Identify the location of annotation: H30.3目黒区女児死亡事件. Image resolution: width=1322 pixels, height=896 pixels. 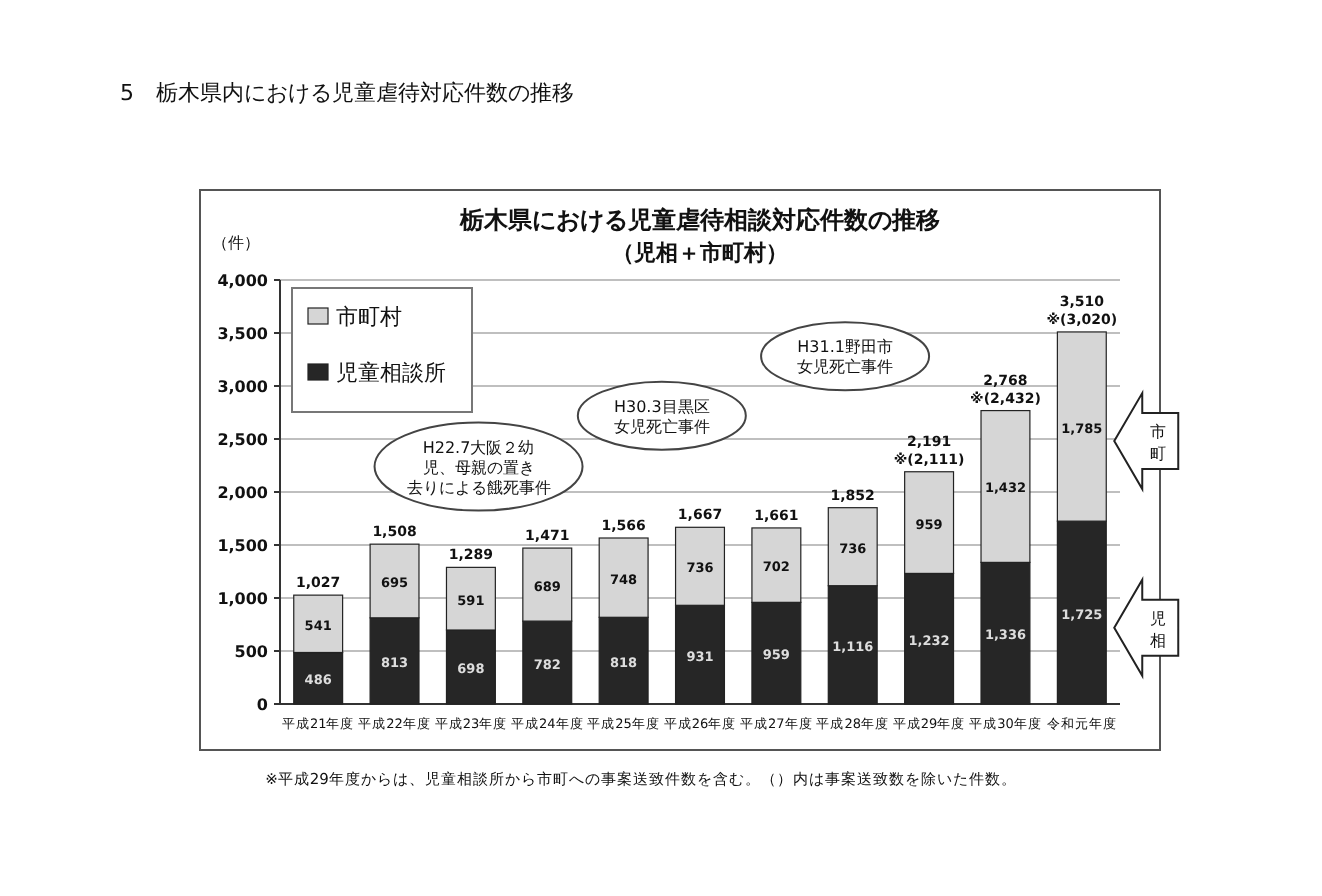
(661, 416).